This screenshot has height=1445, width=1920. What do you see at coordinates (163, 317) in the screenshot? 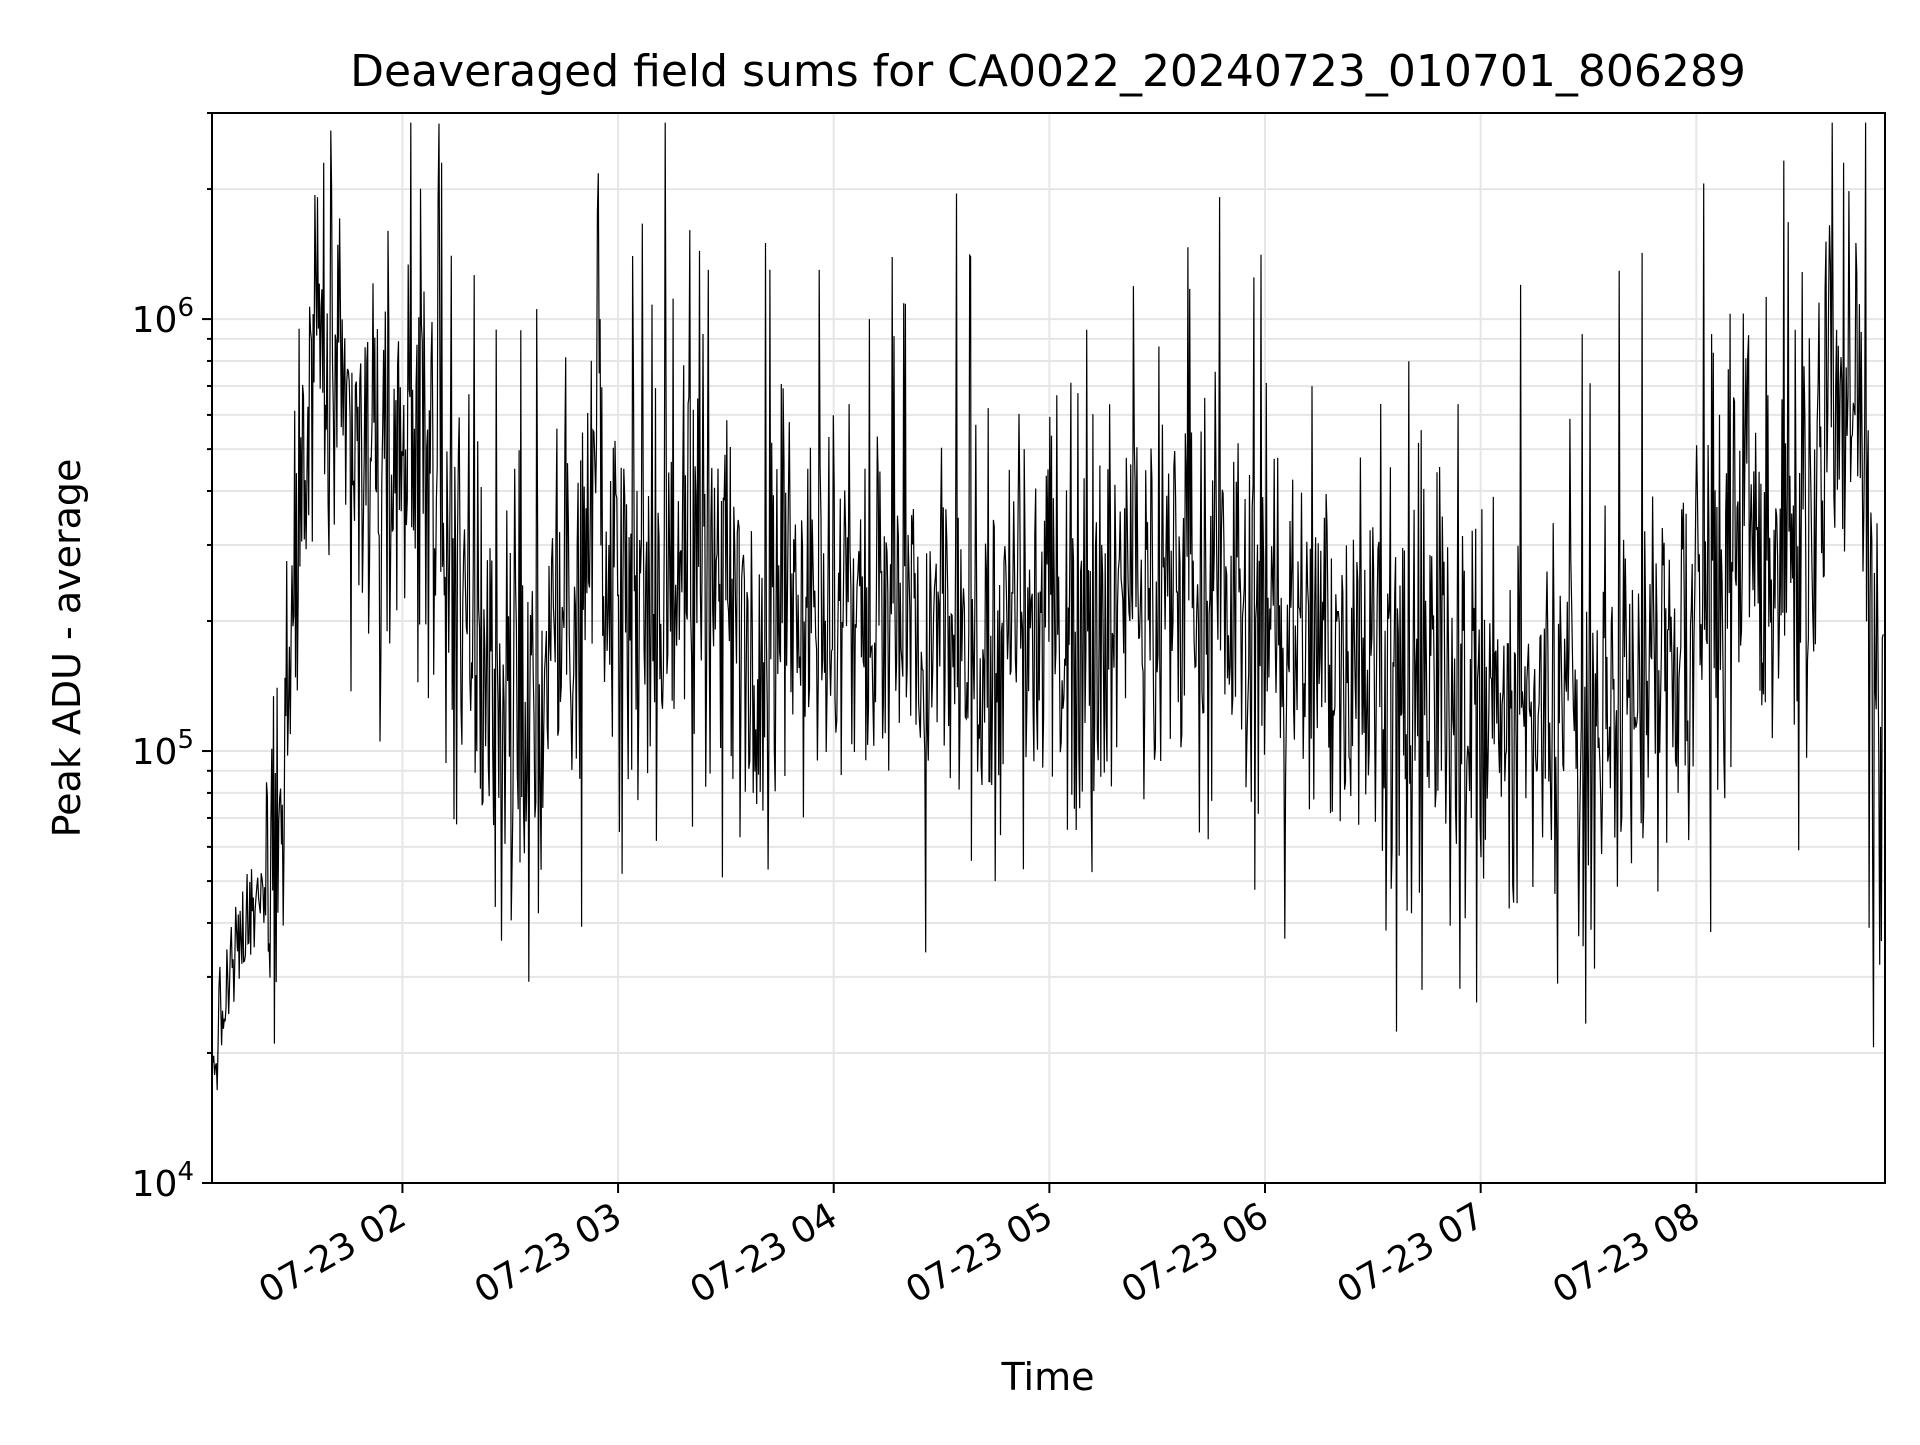
I see `y-tick-label: 10⁶` at bounding box center [163, 317].